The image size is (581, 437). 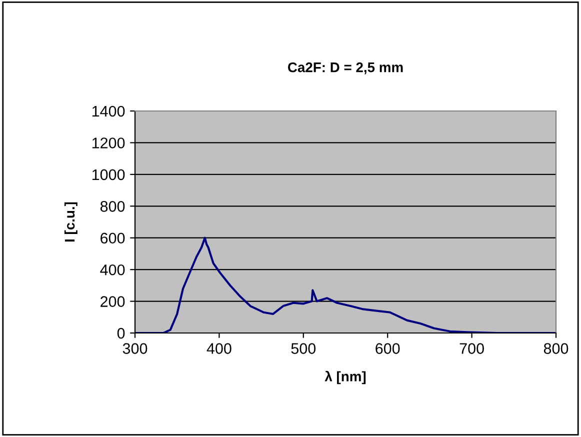 What do you see at coordinates (135, 348) in the screenshot?
I see `x-tick-label: 300` at bounding box center [135, 348].